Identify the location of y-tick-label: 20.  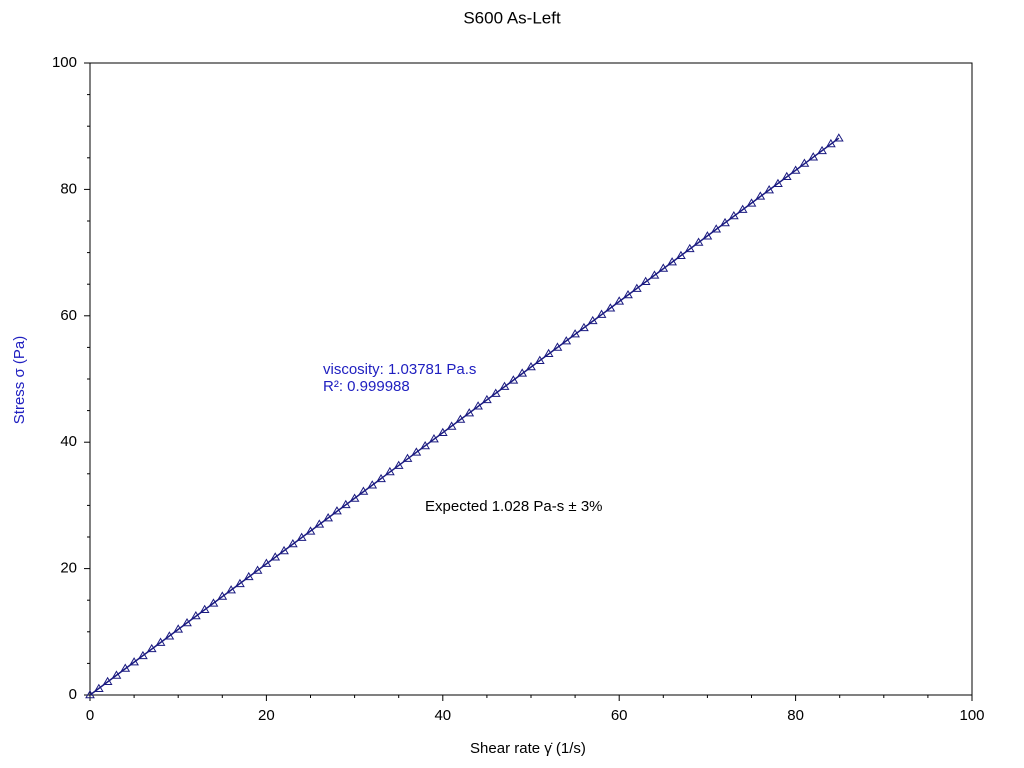
(68, 568).